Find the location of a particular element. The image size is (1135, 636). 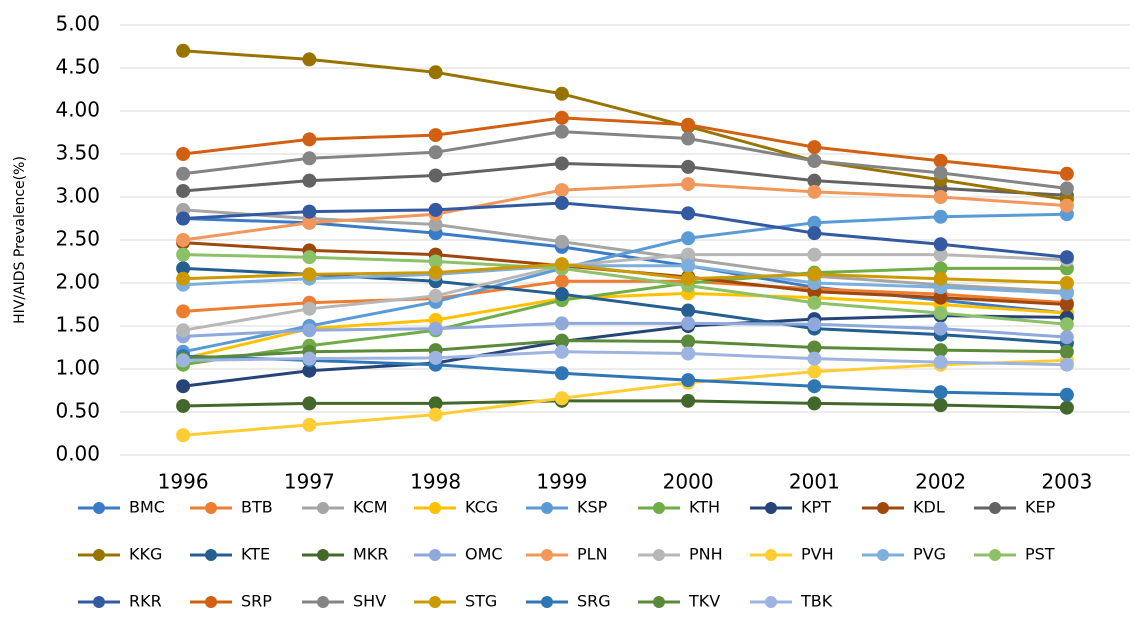

y-tick-label: 2.50 is located at coordinates (77, 239).